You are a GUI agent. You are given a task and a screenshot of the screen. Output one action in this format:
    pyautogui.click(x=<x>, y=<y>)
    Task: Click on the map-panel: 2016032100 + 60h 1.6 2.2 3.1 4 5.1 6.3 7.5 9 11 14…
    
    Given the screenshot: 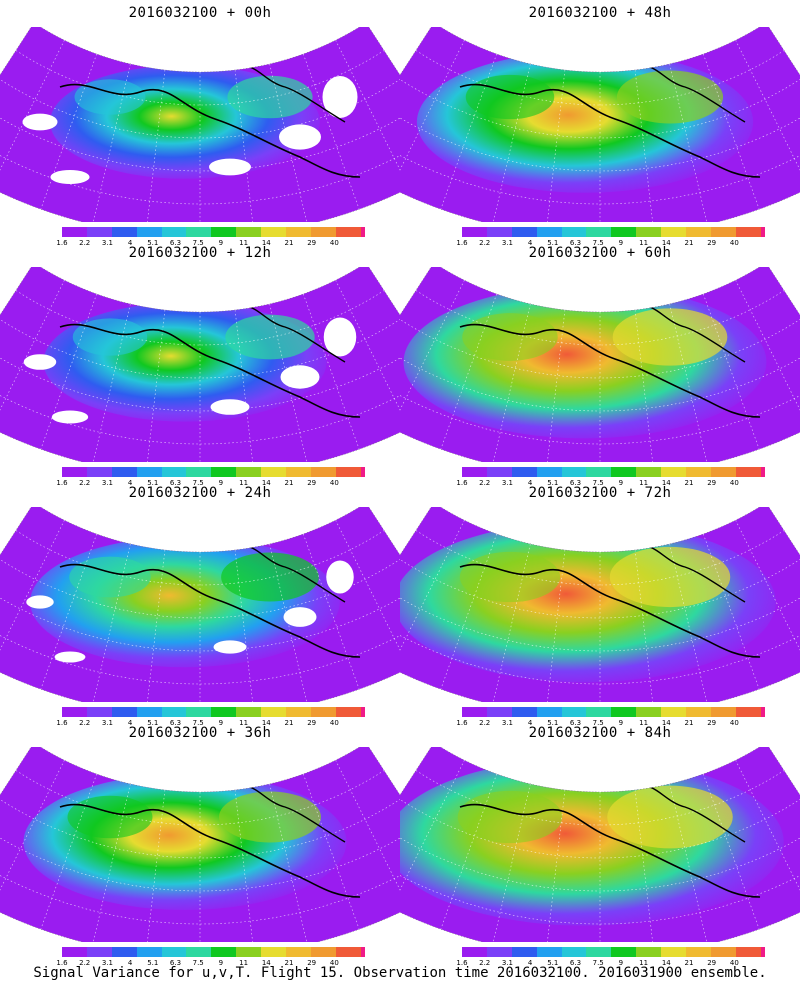 What is the action you would take?
    pyautogui.click(x=600, y=366)
    